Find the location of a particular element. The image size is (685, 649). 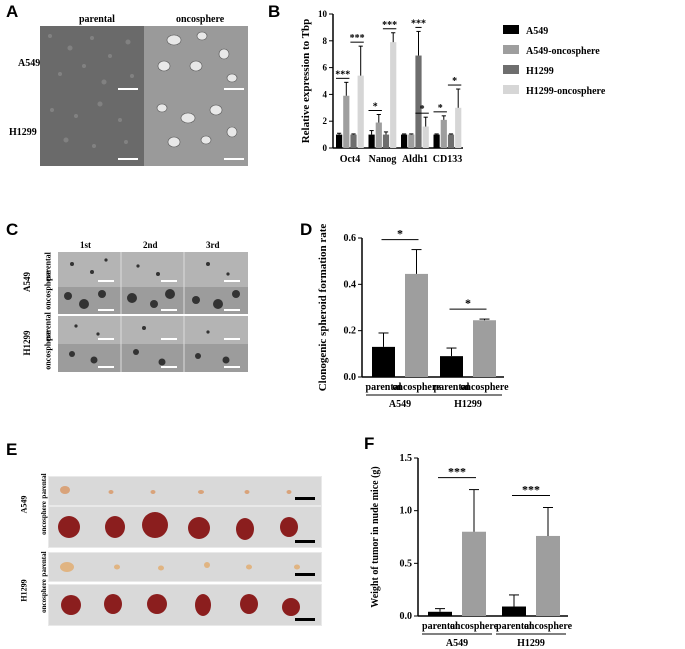

micrograph-a549-parental is located at coordinates (92, 61).